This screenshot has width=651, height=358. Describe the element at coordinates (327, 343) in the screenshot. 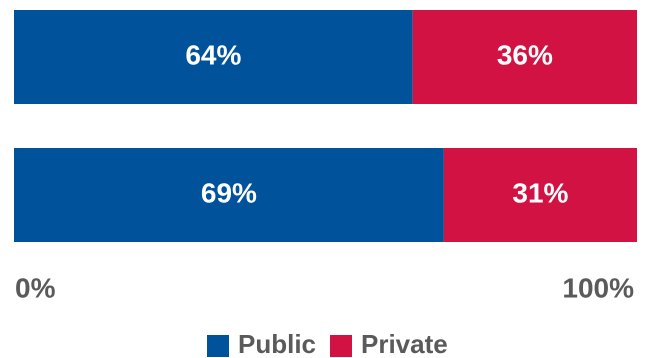

I see `legend: Public Private` at that location.